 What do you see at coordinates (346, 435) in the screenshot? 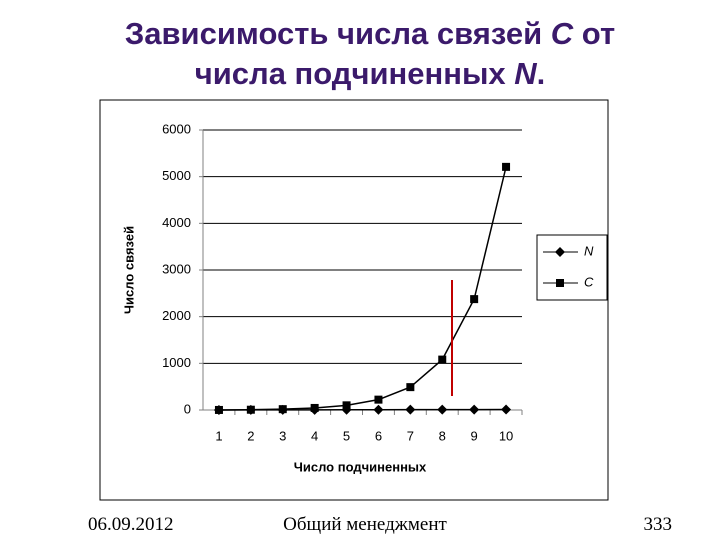
I see `x-tick-label: 5` at bounding box center [346, 435].